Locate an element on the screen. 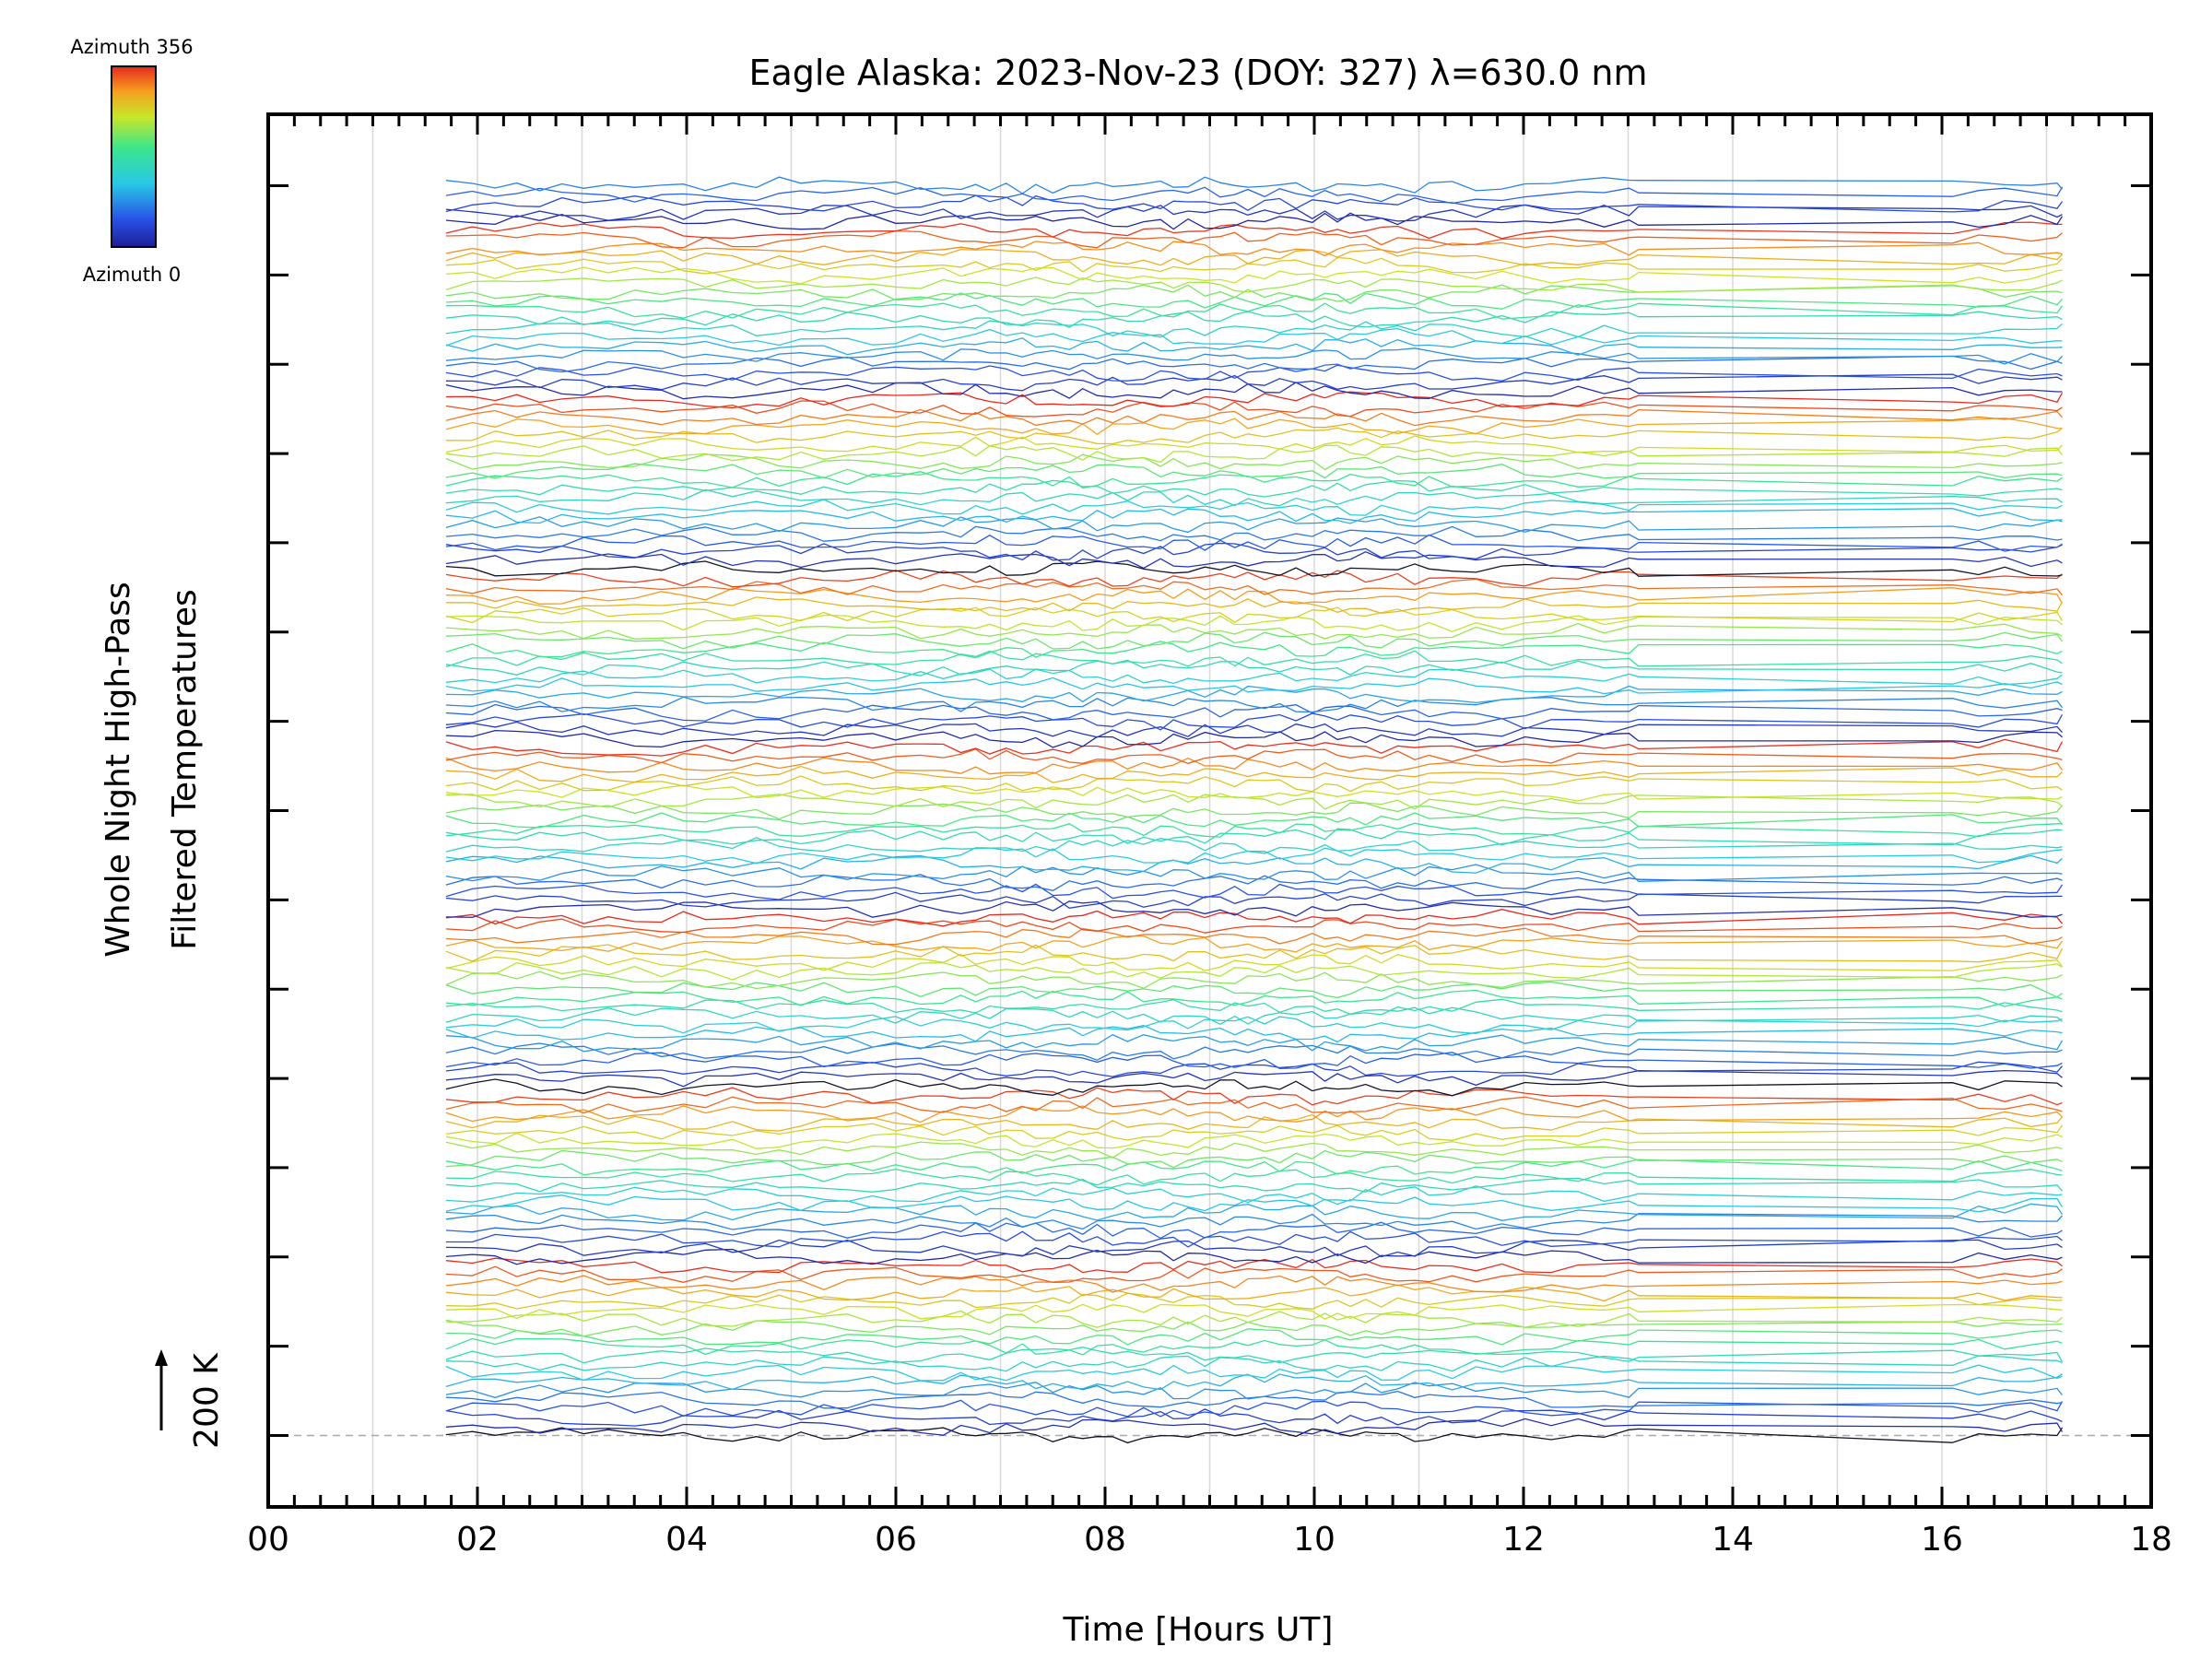 This screenshot has width=2212, height=1659. colorbar-top-label: Azimuth 356 is located at coordinates (131, 47).